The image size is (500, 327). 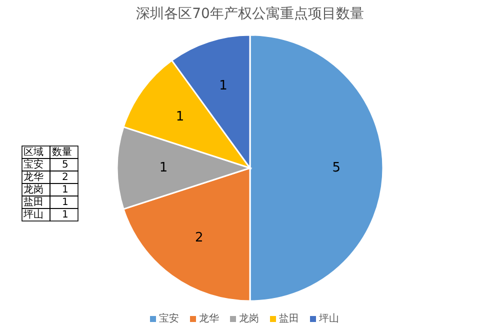 I want to click on legend-label: 宝安, so click(x=169, y=318).